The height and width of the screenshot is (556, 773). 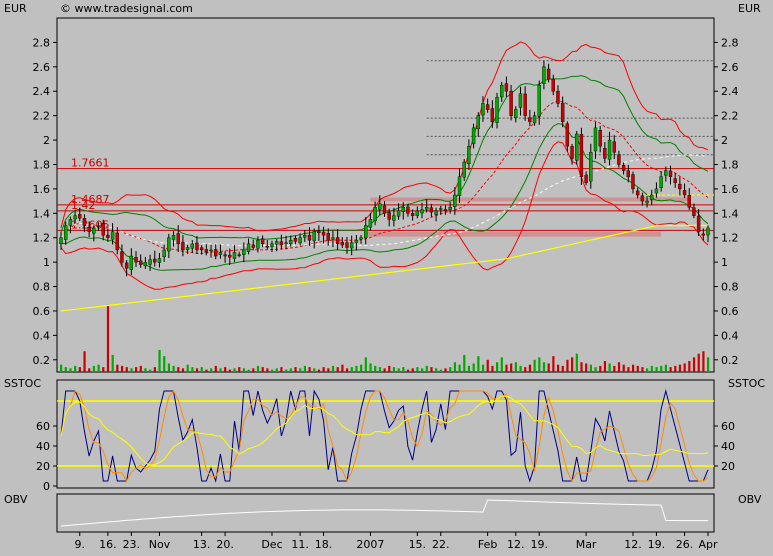 I want to click on y-tick-label-right: 2.8, so click(x=730, y=42).